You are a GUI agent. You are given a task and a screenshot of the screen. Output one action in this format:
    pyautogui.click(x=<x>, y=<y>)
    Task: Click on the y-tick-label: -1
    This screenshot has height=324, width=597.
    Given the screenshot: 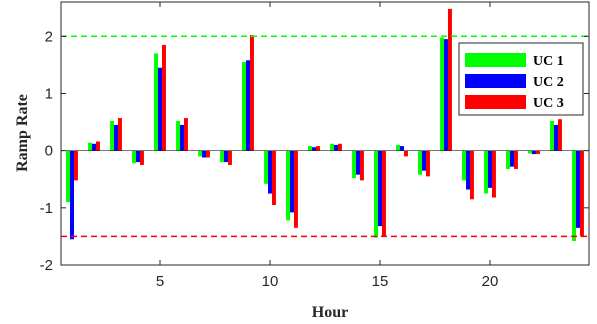 What is the action you would take?
    pyautogui.click(x=46, y=208)
    